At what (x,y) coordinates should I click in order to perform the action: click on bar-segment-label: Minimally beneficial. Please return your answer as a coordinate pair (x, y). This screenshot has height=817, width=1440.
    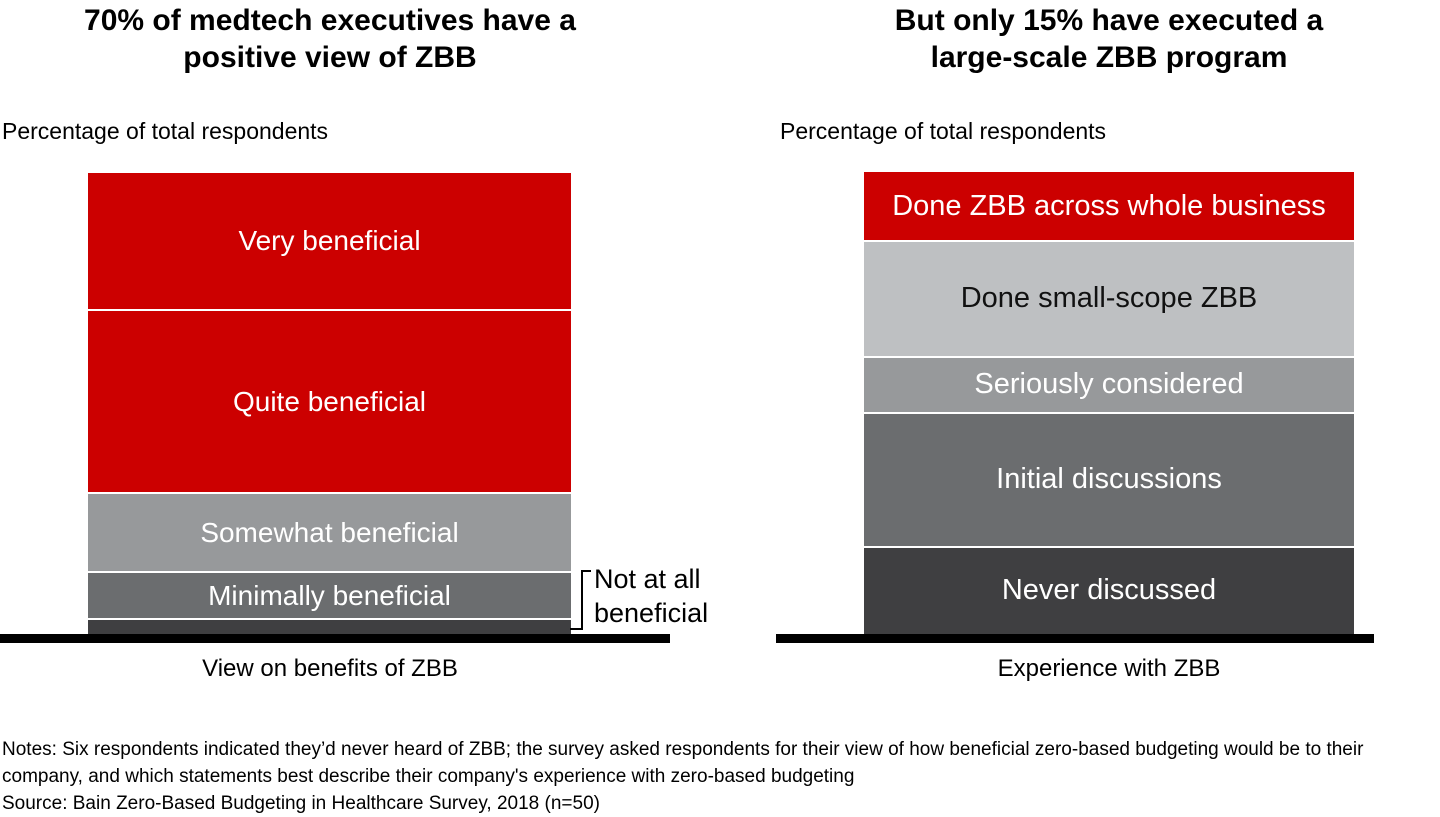
    Looking at the image, I should click on (329, 595).